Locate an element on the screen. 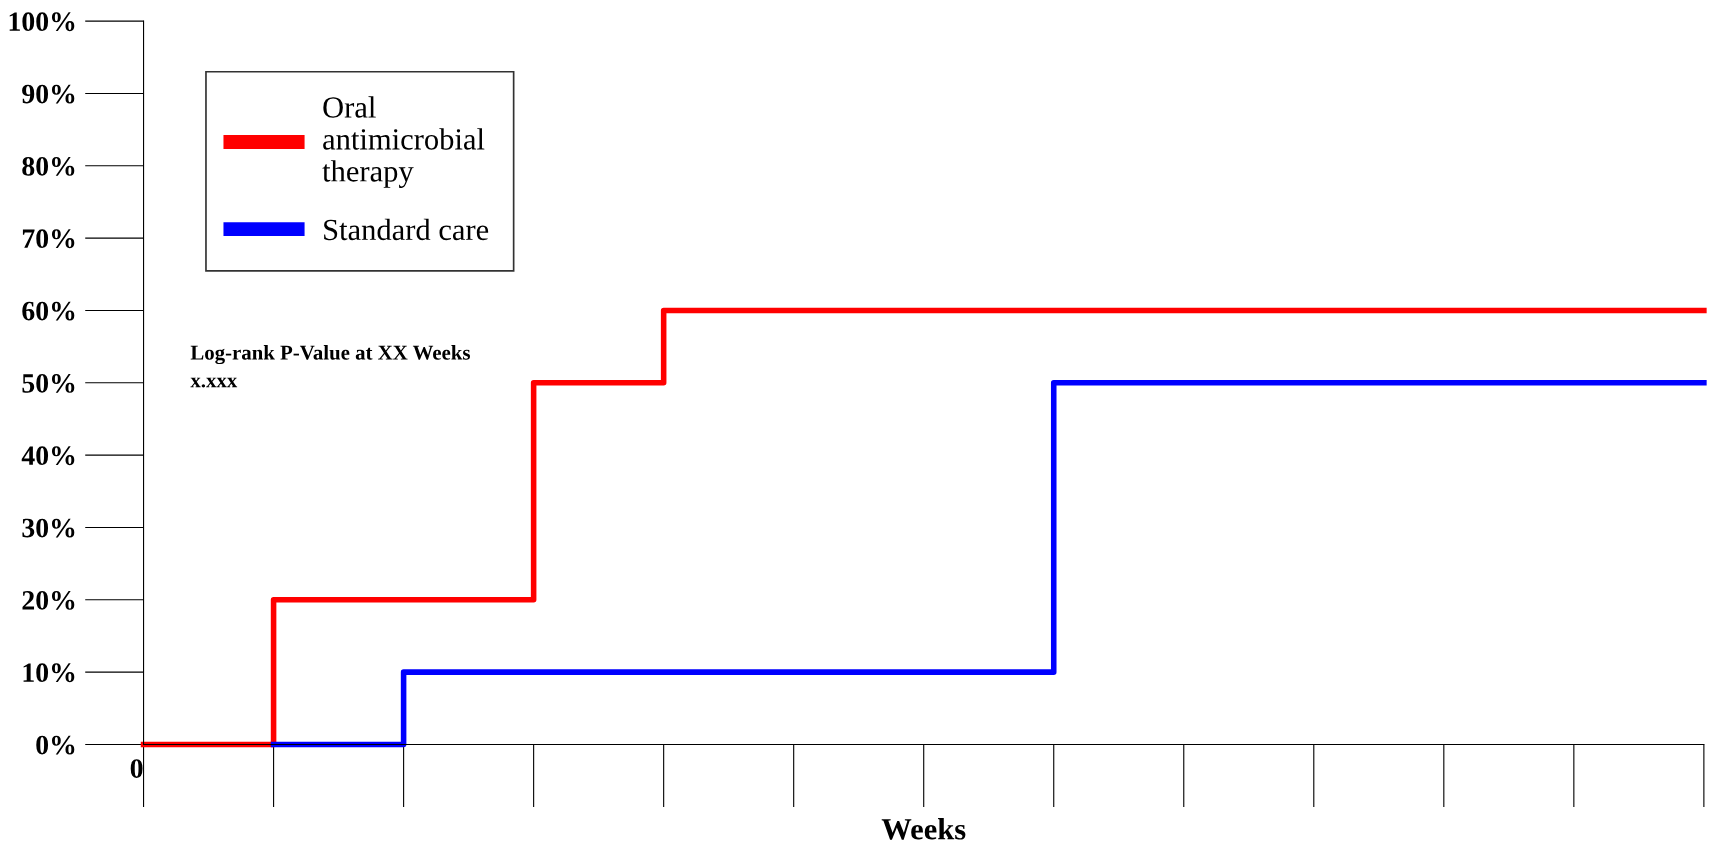 The image size is (1709, 846). y-tick-label: 50% is located at coordinates (48, 383).